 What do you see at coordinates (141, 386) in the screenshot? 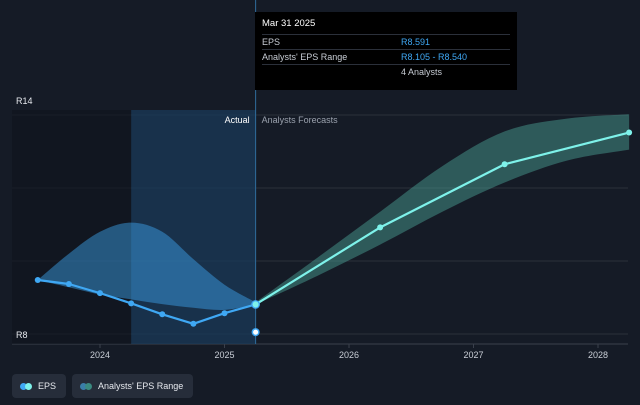
I see `legend-label: Analysts' EPS Range` at bounding box center [141, 386].